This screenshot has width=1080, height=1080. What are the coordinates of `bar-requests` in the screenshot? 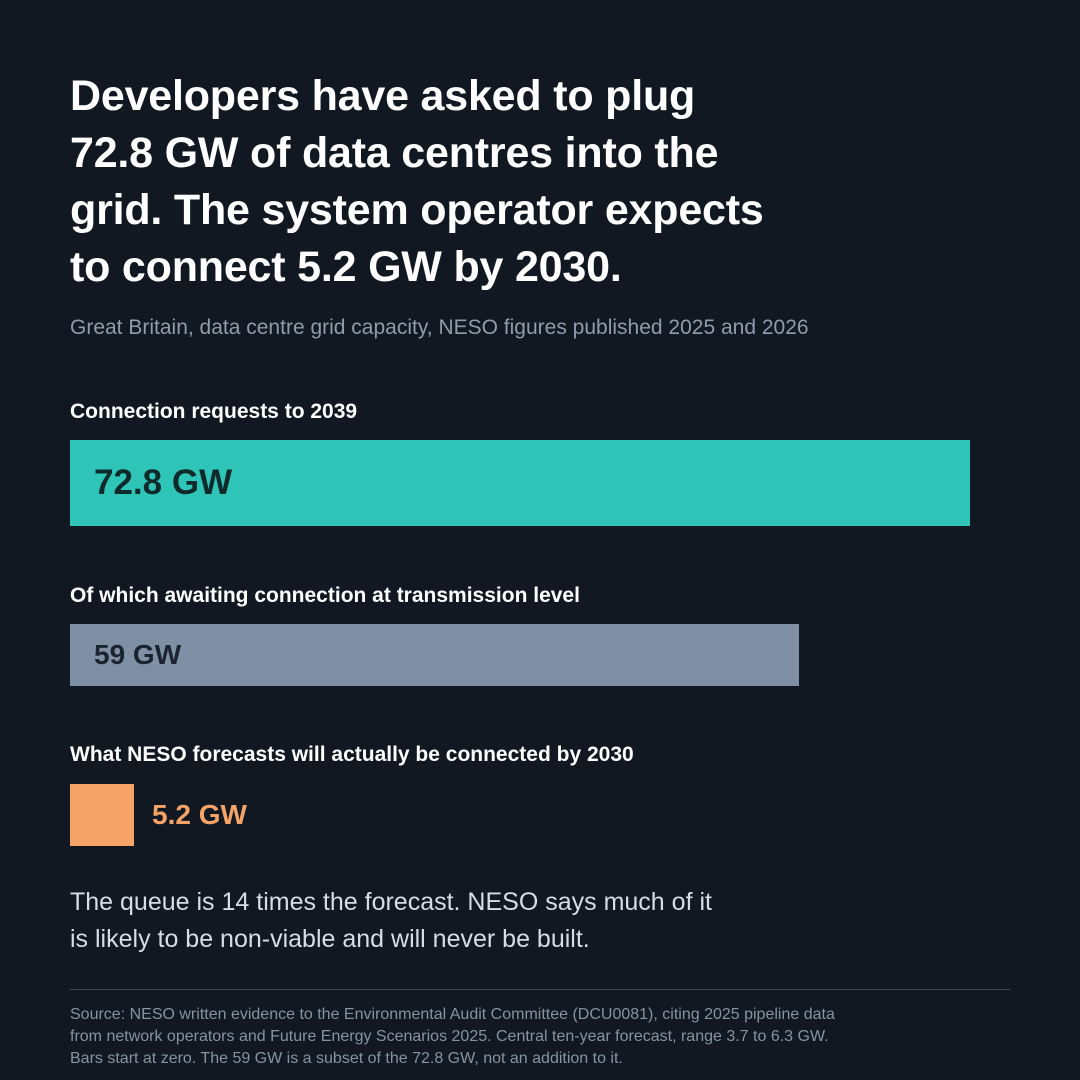 It's located at (520, 483).